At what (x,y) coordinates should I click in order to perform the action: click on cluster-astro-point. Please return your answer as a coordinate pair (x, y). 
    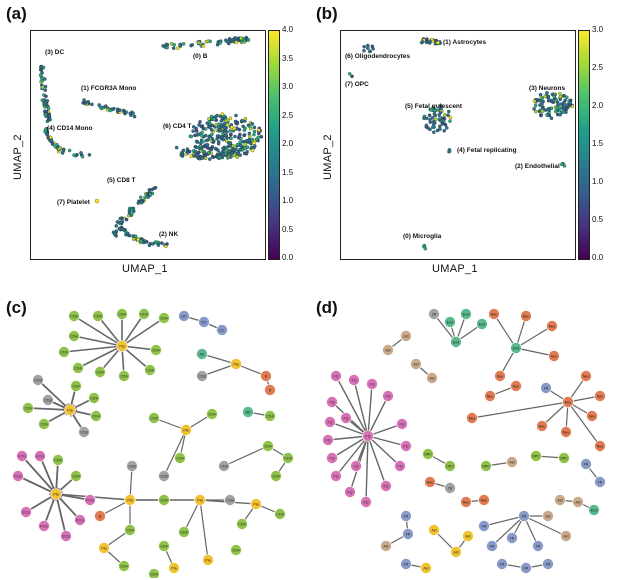
    Looking at the image, I should click on (427, 39).